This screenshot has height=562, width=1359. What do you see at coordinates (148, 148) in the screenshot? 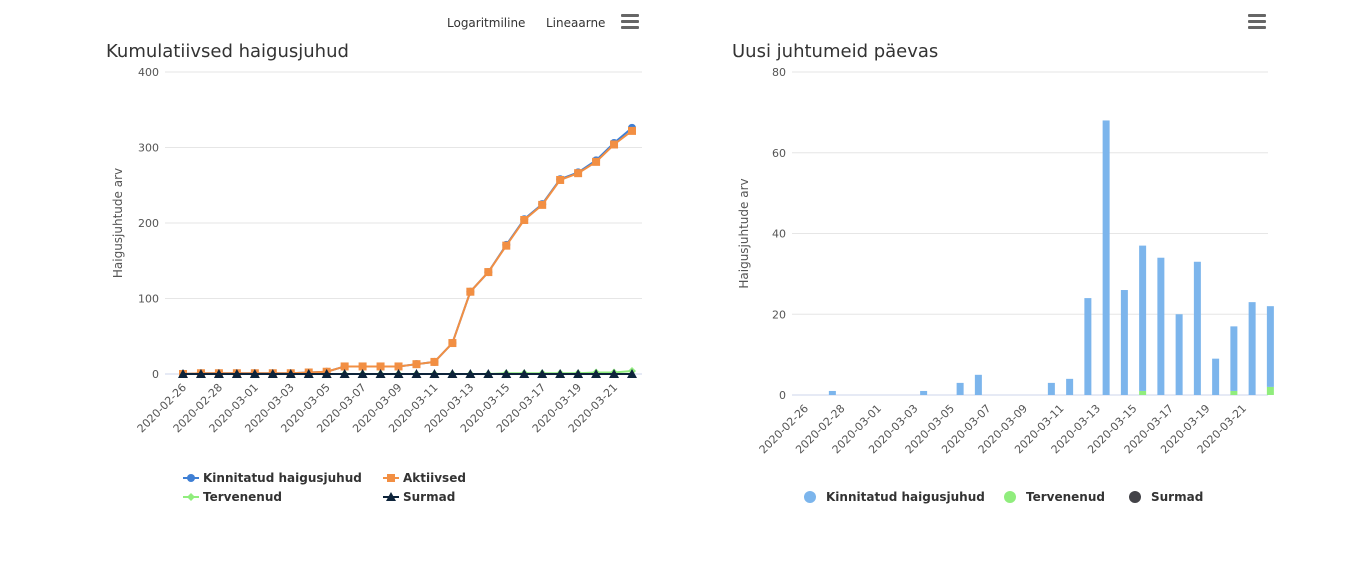
I see `y-tick-label: 300` at bounding box center [148, 148].